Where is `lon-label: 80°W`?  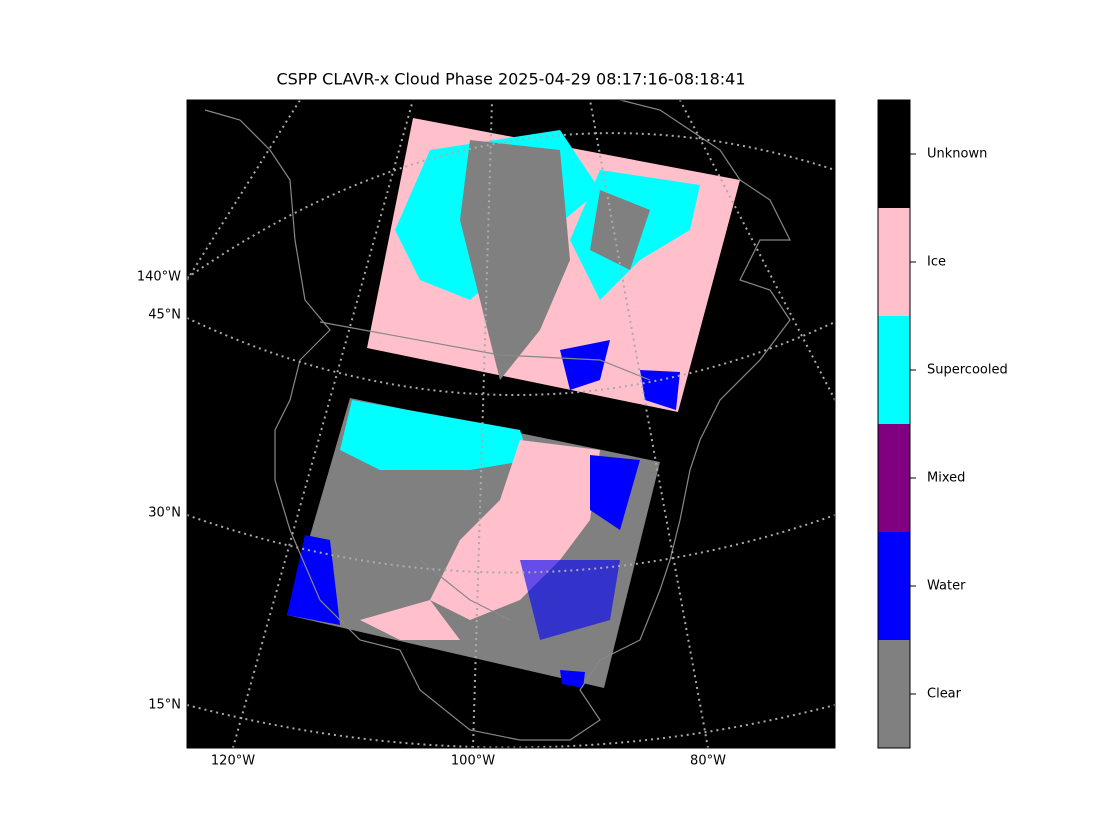 lon-label: 80°W is located at coordinates (708, 761).